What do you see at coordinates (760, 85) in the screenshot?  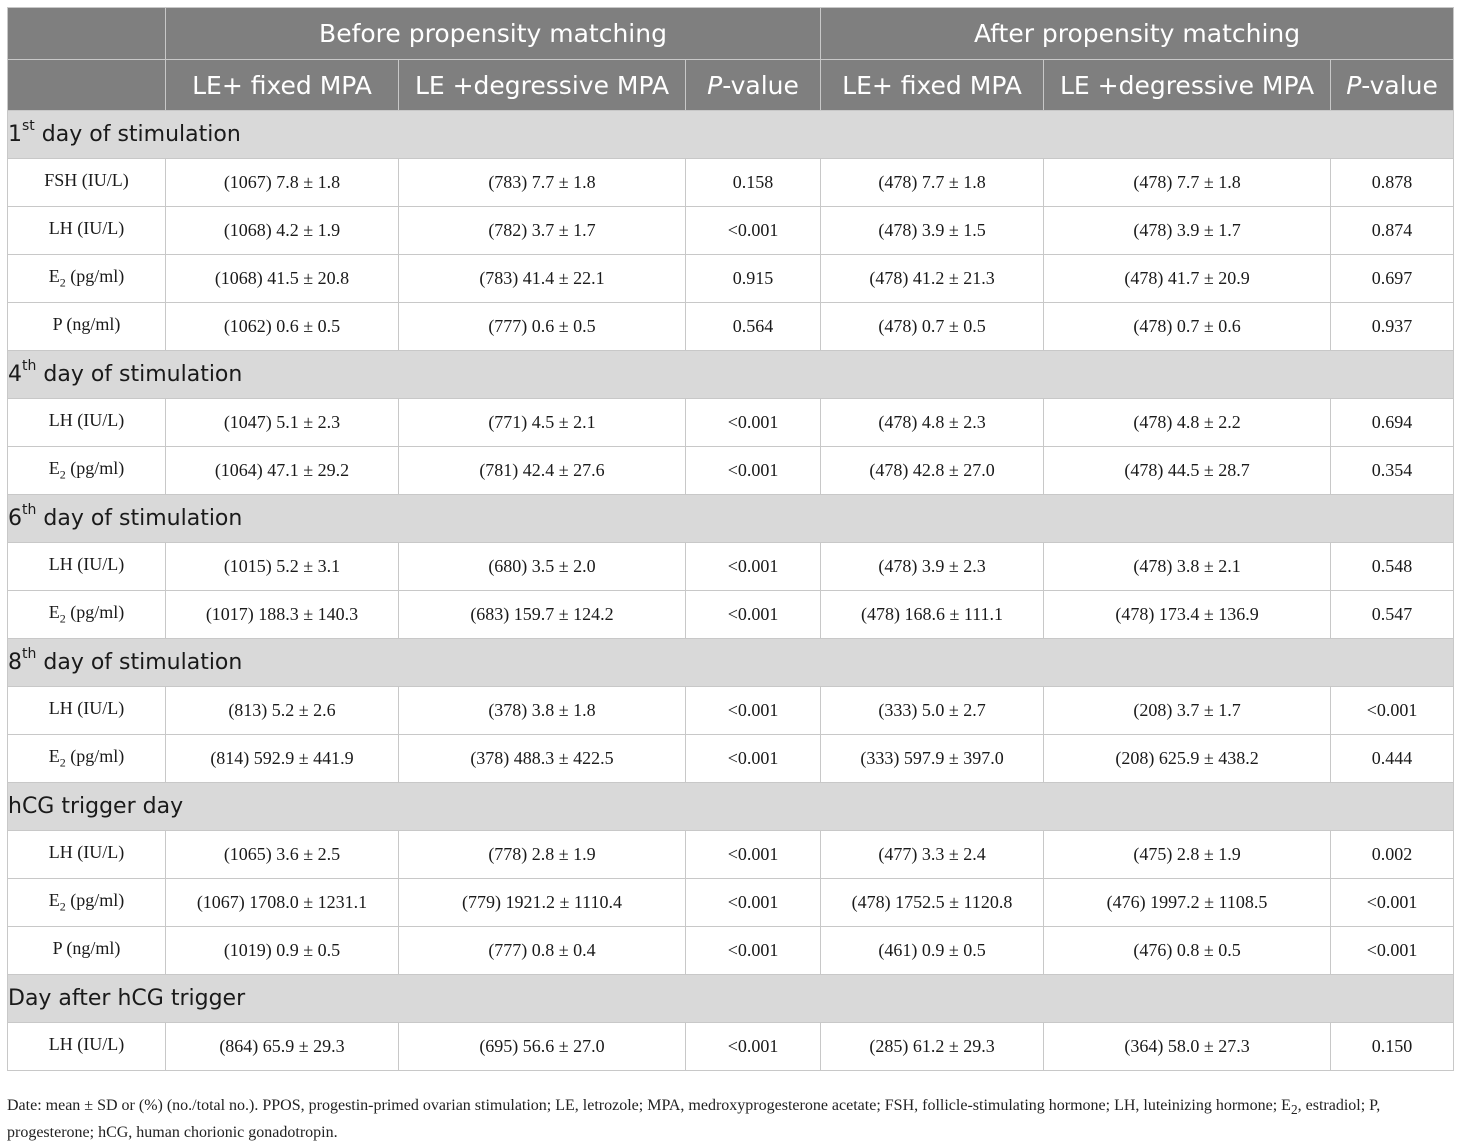 I see `pvalue-suffix: -value` at bounding box center [760, 85].